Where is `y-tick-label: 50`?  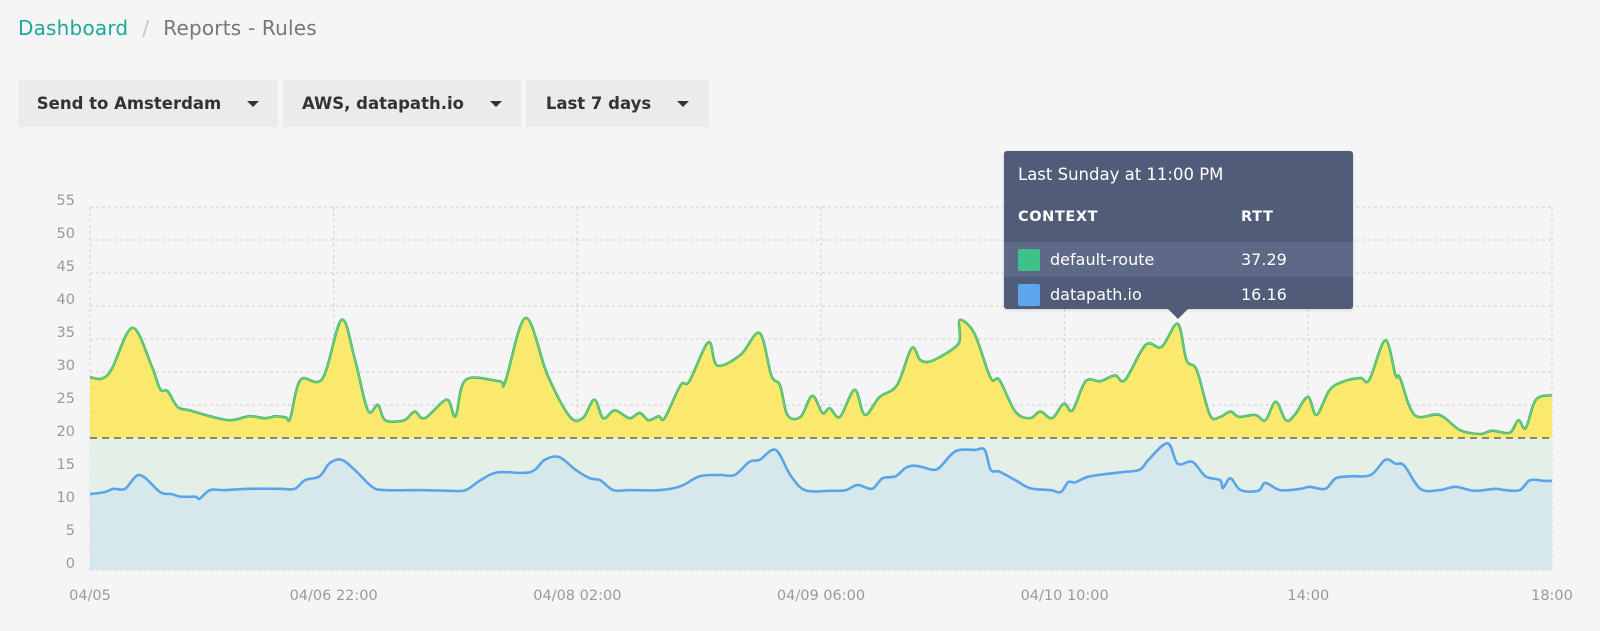 y-tick-label: 50 is located at coordinates (66, 234).